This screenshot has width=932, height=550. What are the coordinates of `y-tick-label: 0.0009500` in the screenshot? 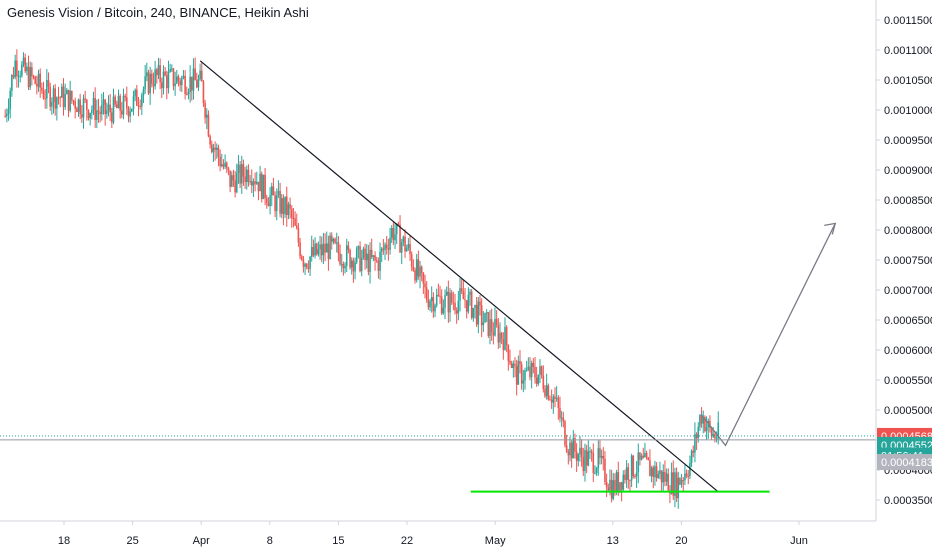 It's located at (908, 141).